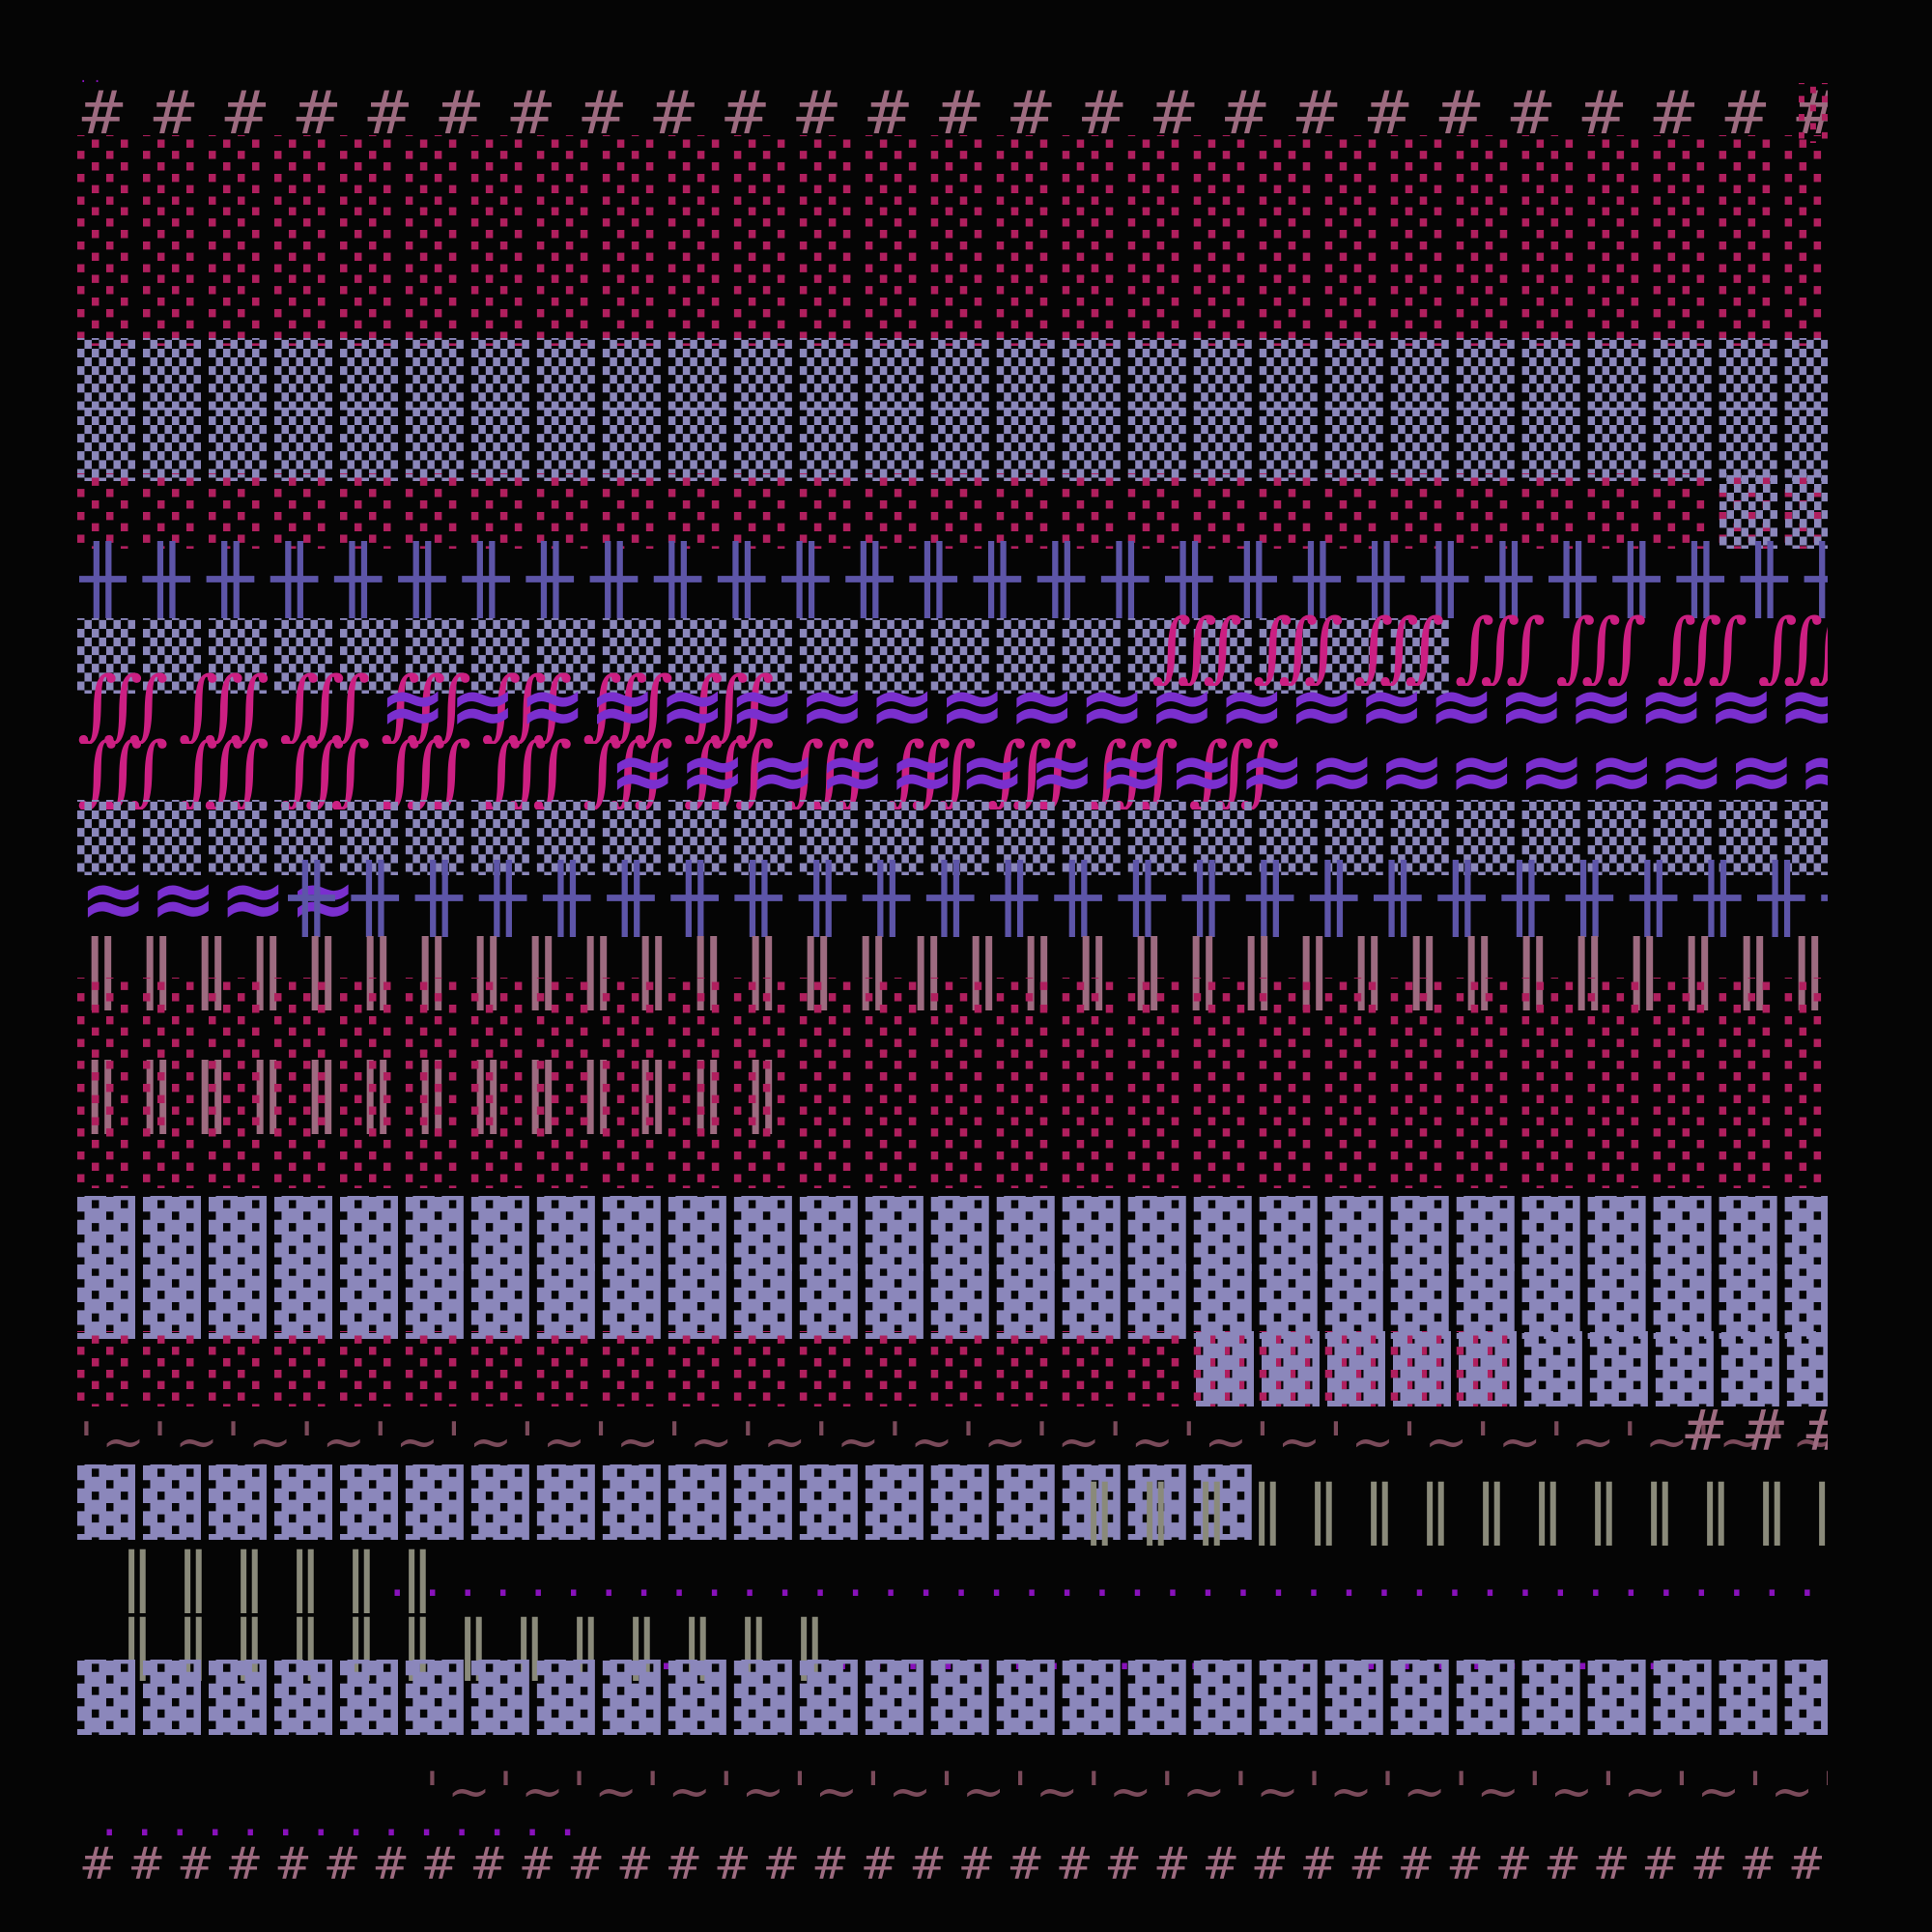  Describe the element at coordinates (767, 656) in the screenshot. I see `row-medium-shade-periwinkle-c: ▒▒▒▒▒▒▒▒▒▒▒▒▒▒▒▒▒▒▒▒▒` at that location.